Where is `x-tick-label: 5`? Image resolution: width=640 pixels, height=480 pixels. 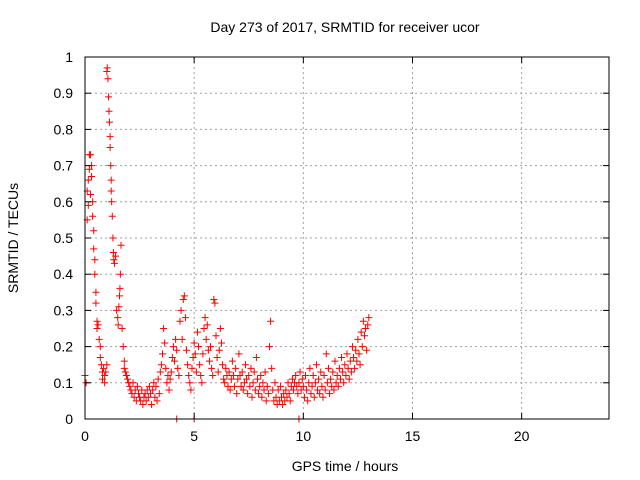
x-tick-label: 5 is located at coordinates (194, 436).